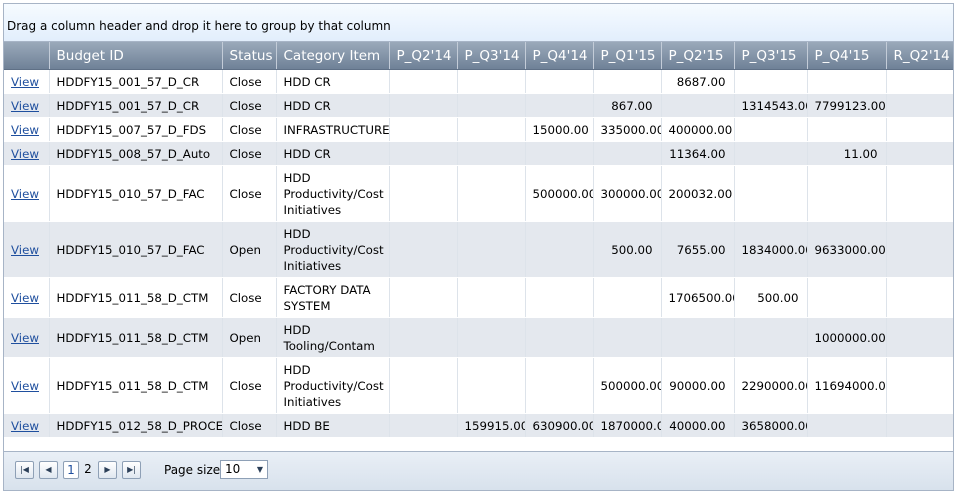 The image size is (957, 493). I want to click on cell-p-q1-15: 867.00, so click(627, 105).